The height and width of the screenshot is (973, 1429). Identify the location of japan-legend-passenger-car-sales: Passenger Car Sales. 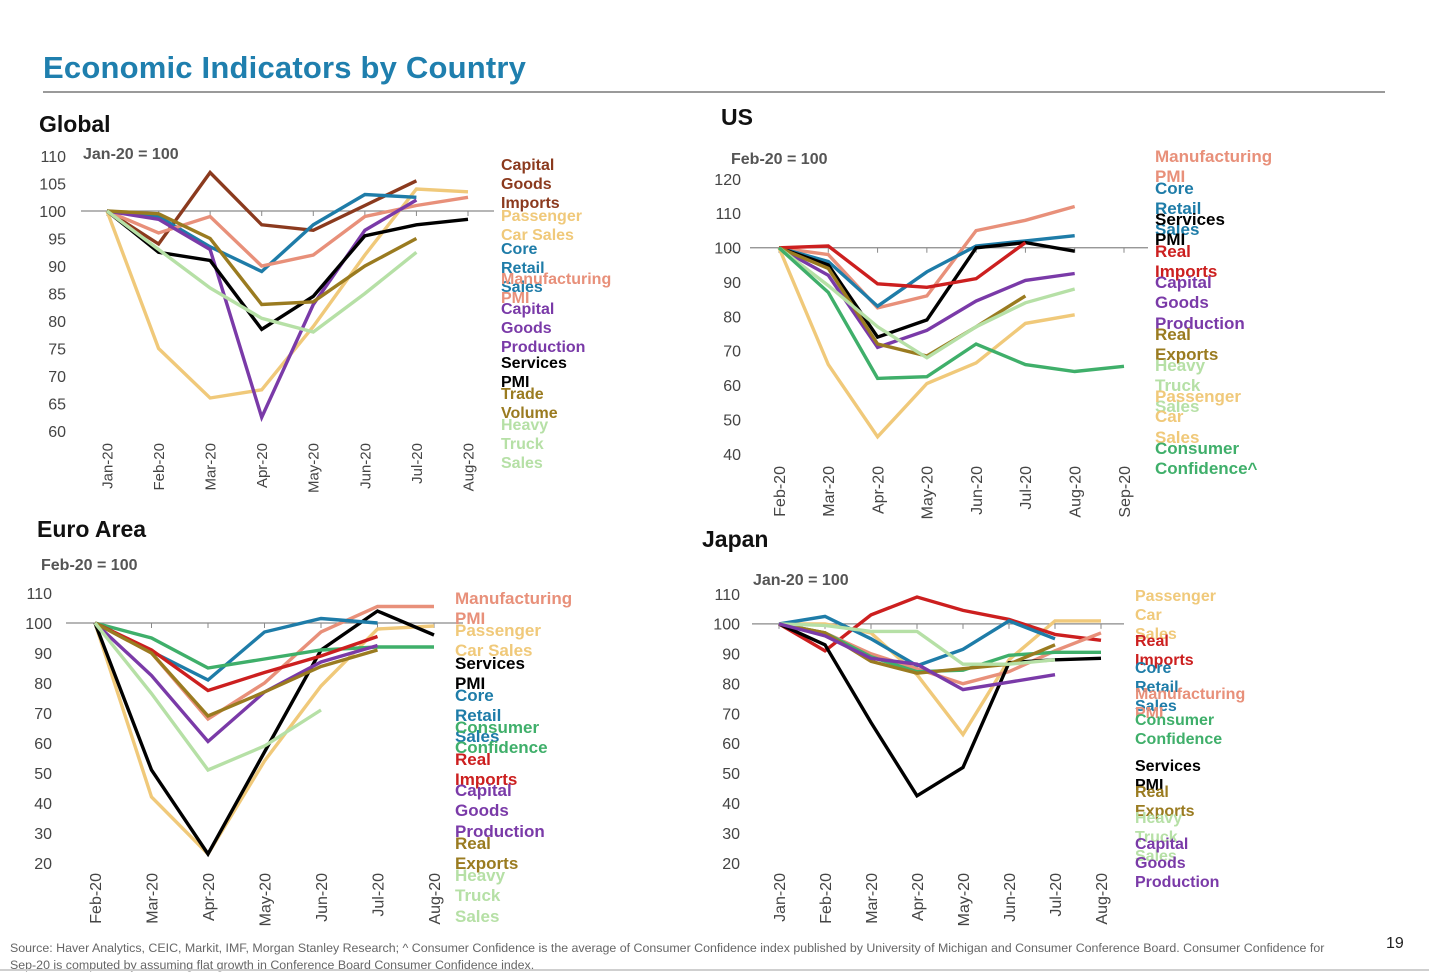
(1175, 616).